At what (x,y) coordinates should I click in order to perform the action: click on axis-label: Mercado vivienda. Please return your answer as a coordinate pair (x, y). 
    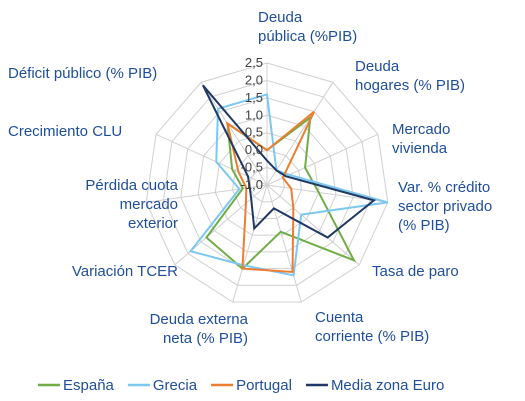
    Looking at the image, I should click on (421, 139).